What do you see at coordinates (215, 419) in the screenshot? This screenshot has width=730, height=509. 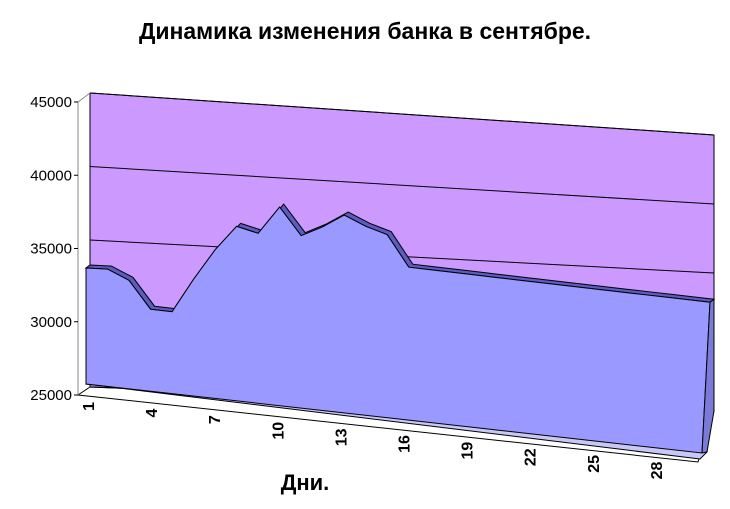 I see `x-tick-label: 7` at bounding box center [215, 419].